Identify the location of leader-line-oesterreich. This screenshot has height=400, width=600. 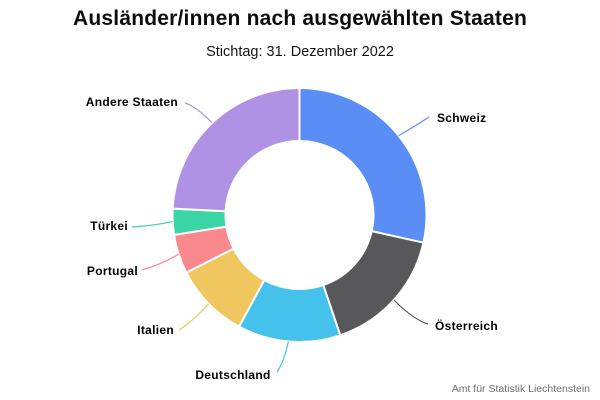
(411, 312).